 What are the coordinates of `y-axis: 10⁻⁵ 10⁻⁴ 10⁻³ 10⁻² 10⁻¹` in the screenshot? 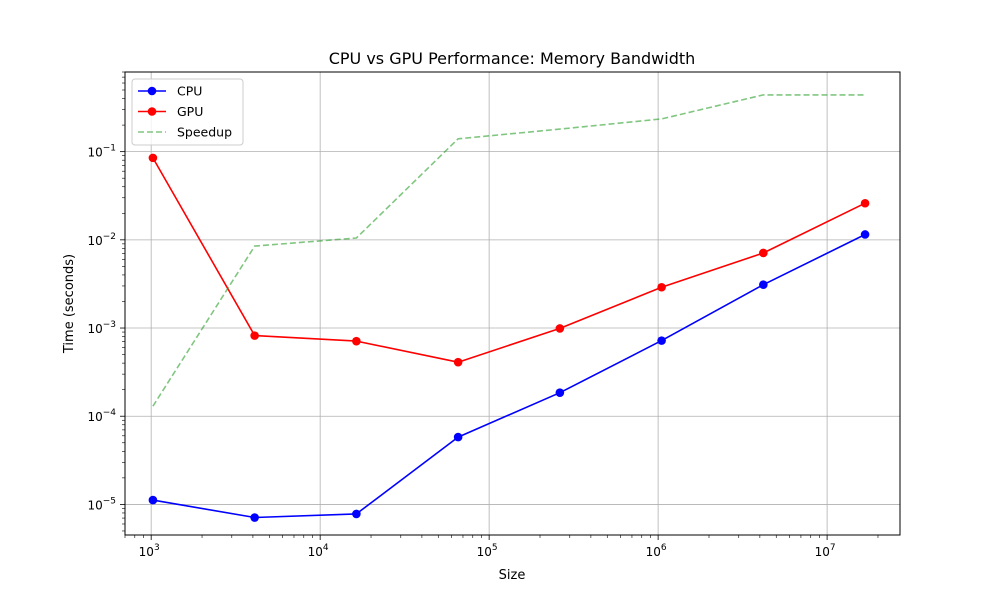 It's located at (106, 301).